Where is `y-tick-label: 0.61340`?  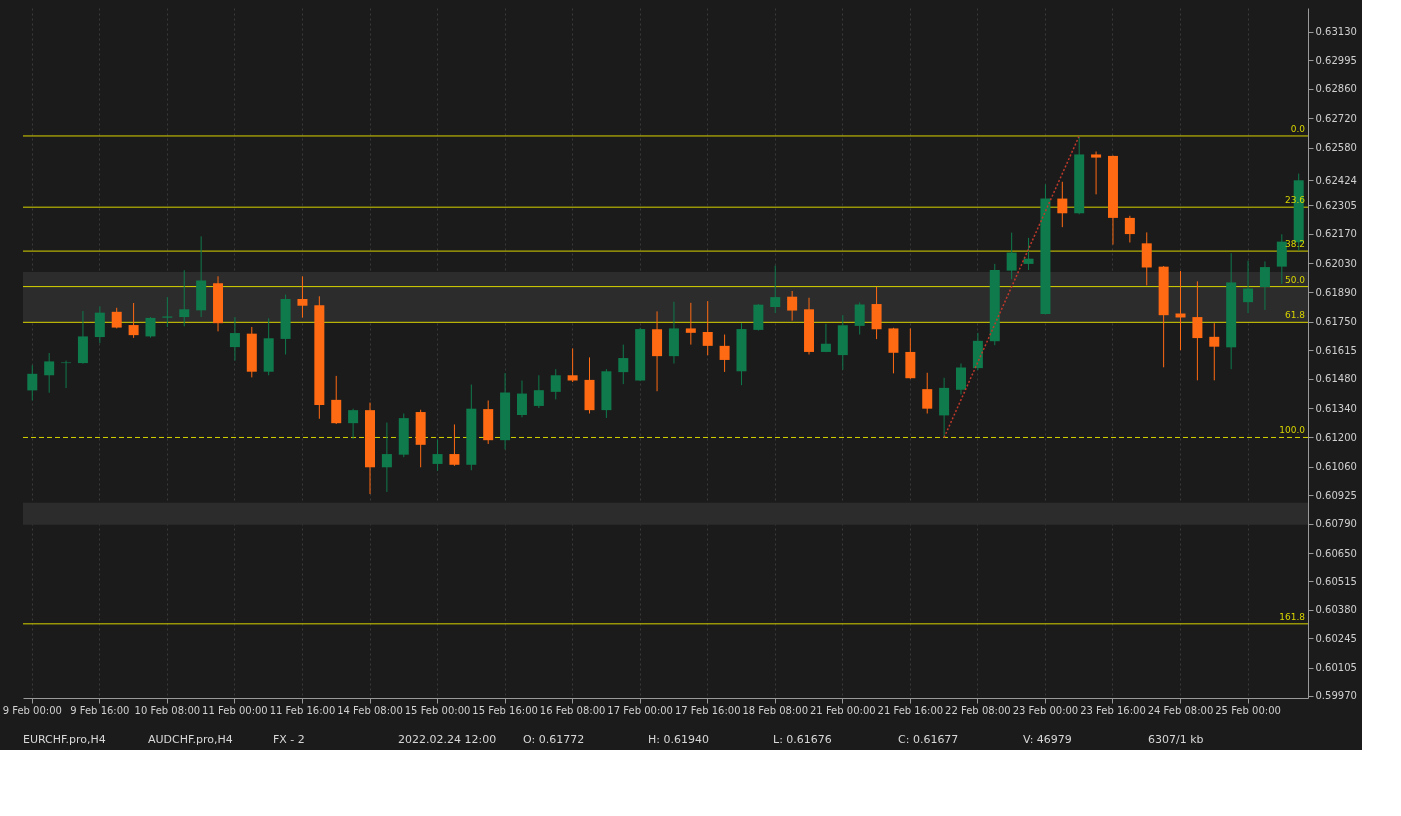
y-tick-label: 0.61340 is located at coordinates (1336, 408).